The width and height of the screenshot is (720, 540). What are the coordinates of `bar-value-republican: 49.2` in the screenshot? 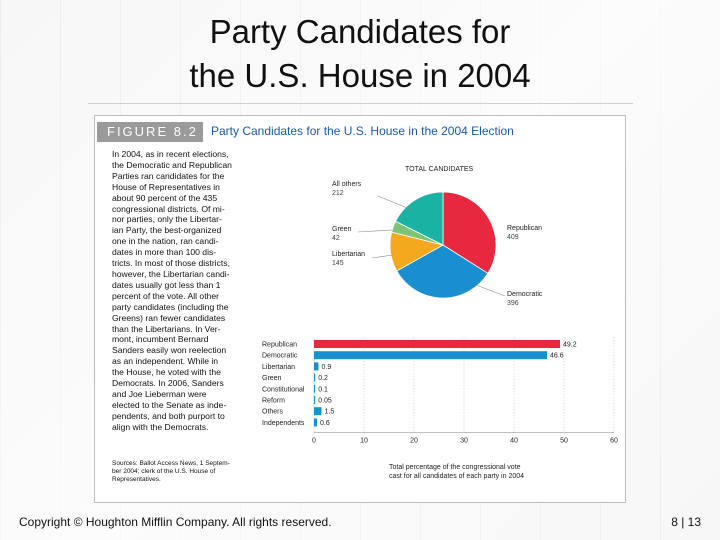 It's located at (570, 345).